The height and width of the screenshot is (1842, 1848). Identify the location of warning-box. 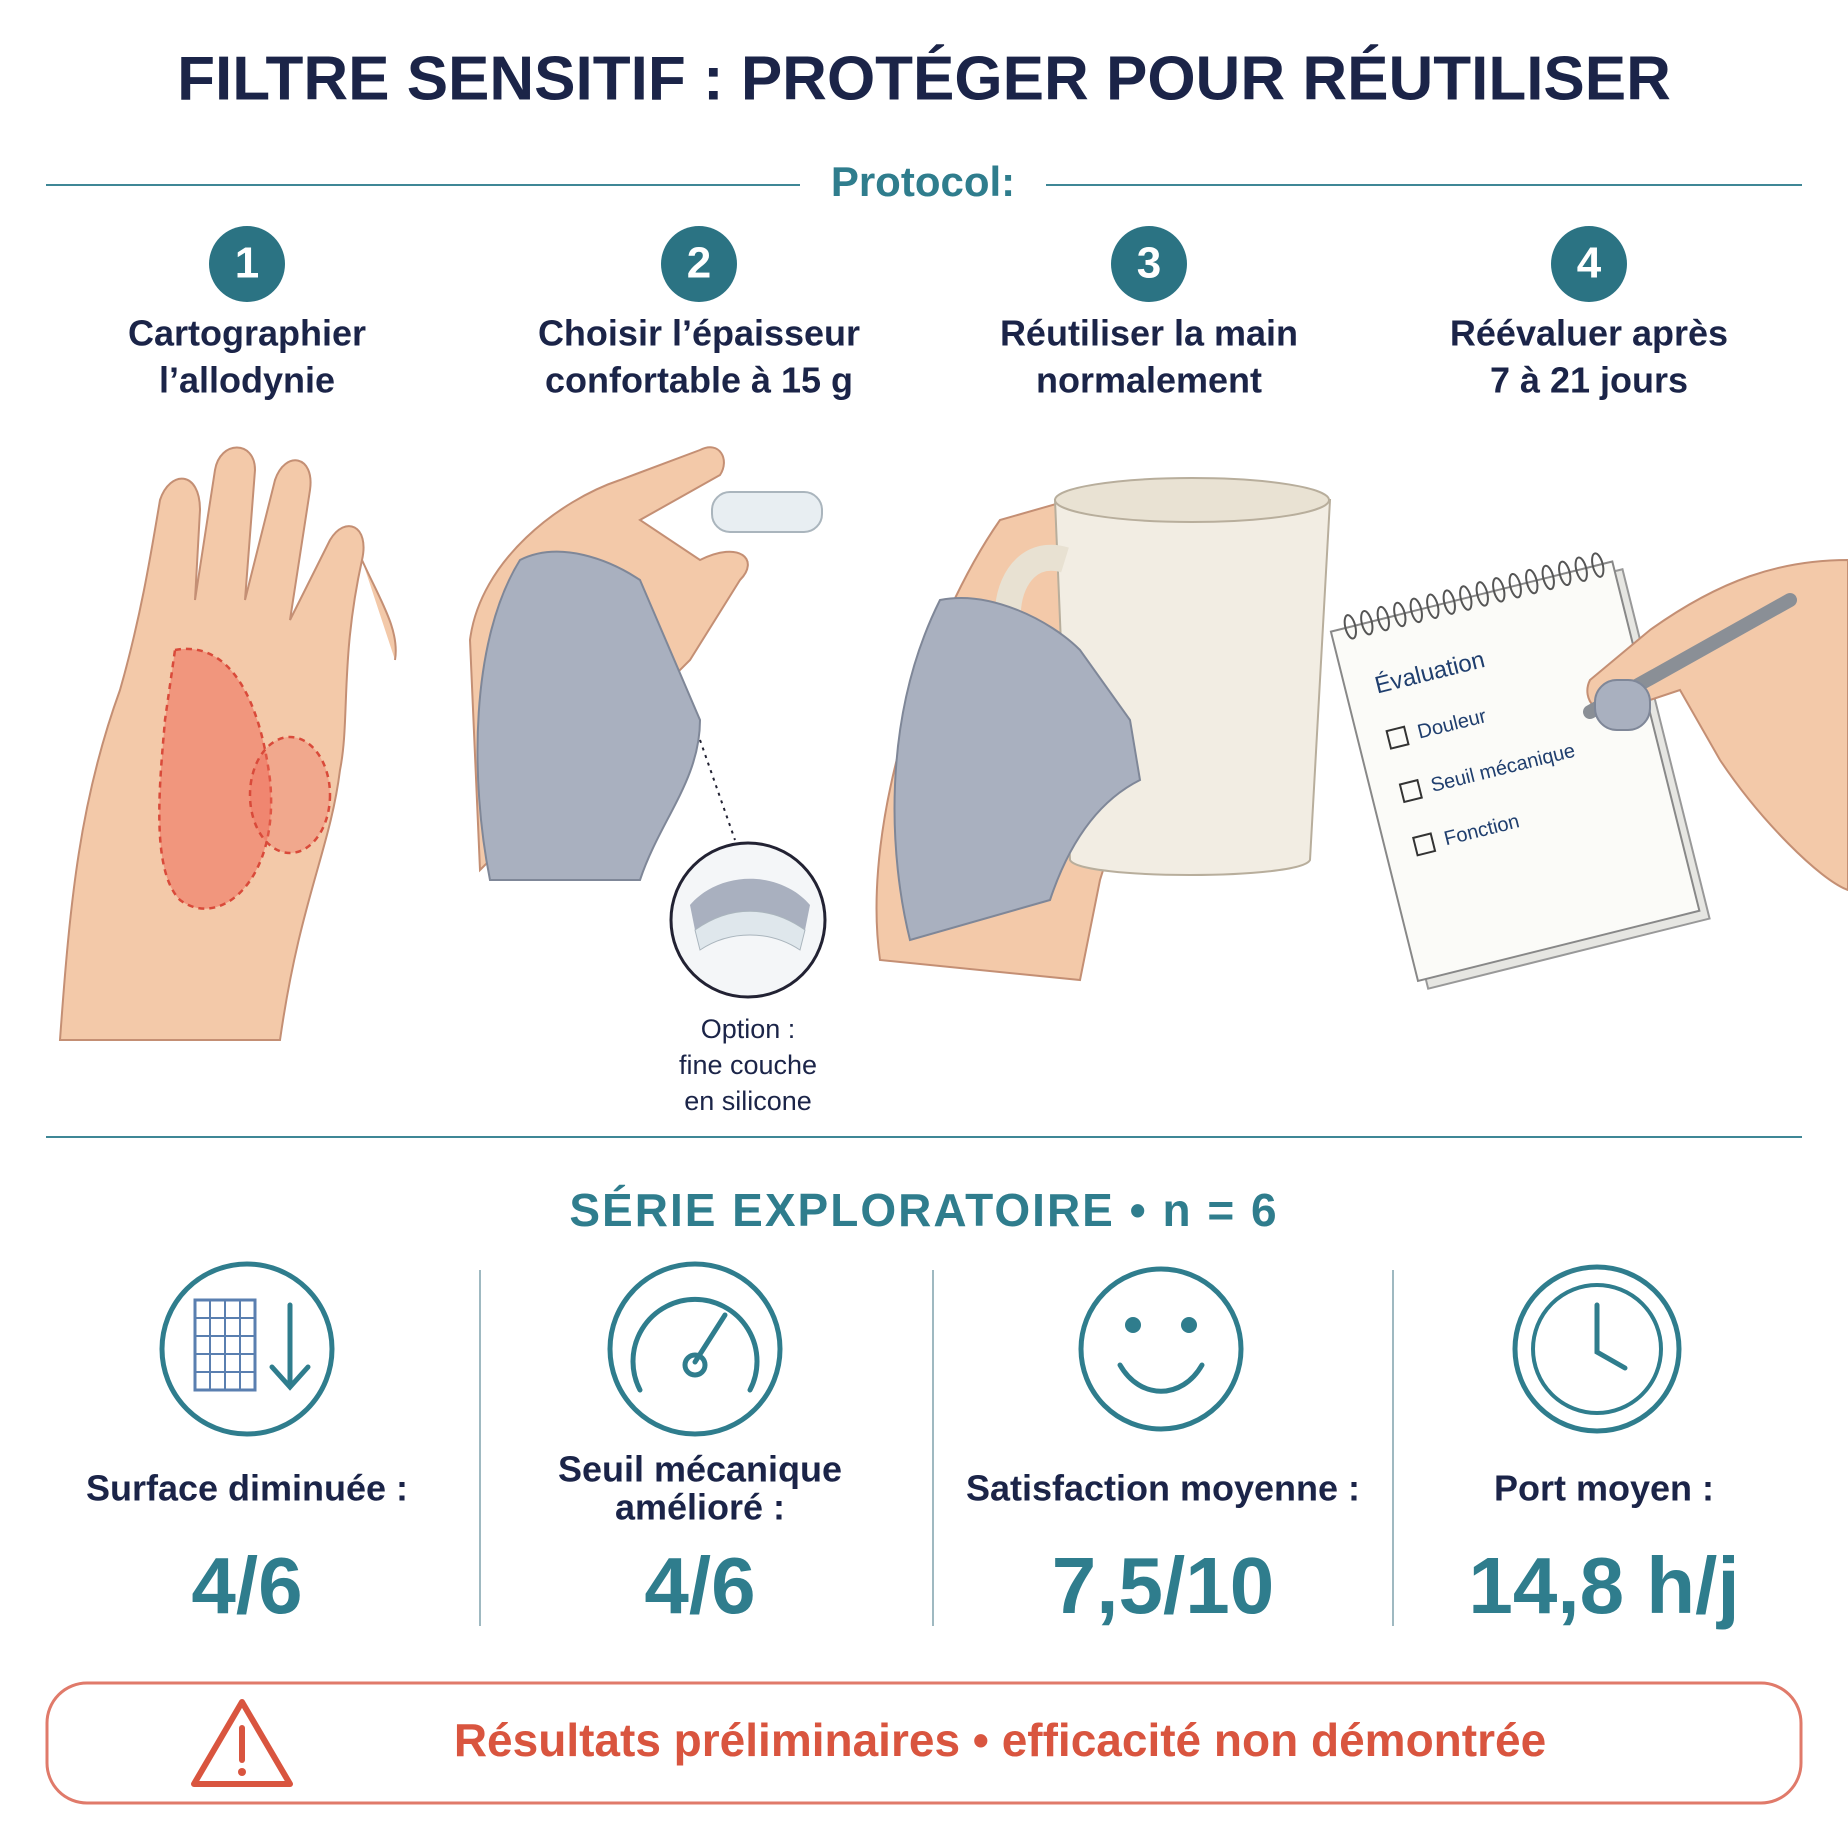
(924, 1743).